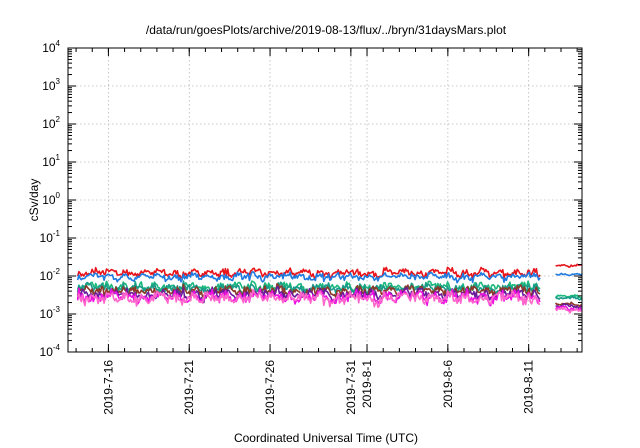 The height and width of the screenshot is (448, 640). I want to click on x-tick-label: 2019-7-31, so click(351, 387).